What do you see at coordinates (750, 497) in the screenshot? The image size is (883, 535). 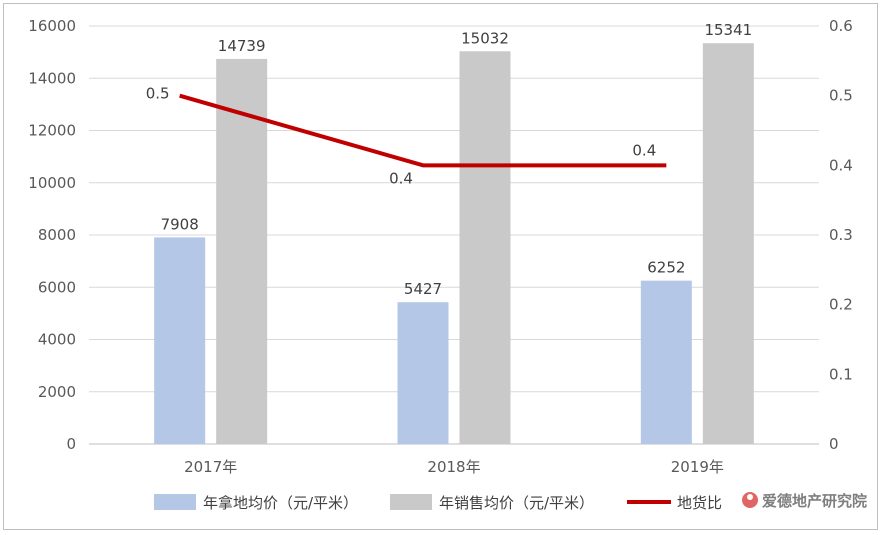 I see `watermark-logo-dot` at bounding box center [750, 497].